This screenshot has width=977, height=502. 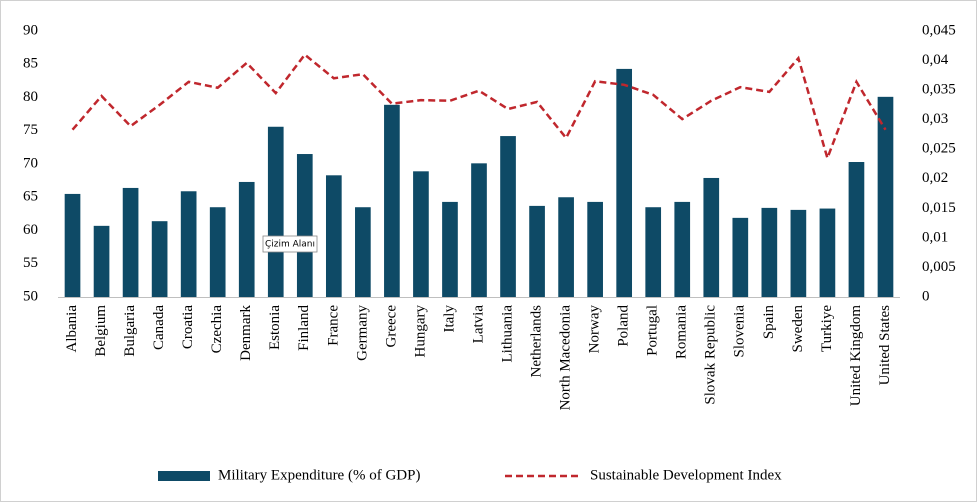 What do you see at coordinates (30, 64) in the screenshot?
I see `y-tick-label: 85` at bounding box center [30, 64].